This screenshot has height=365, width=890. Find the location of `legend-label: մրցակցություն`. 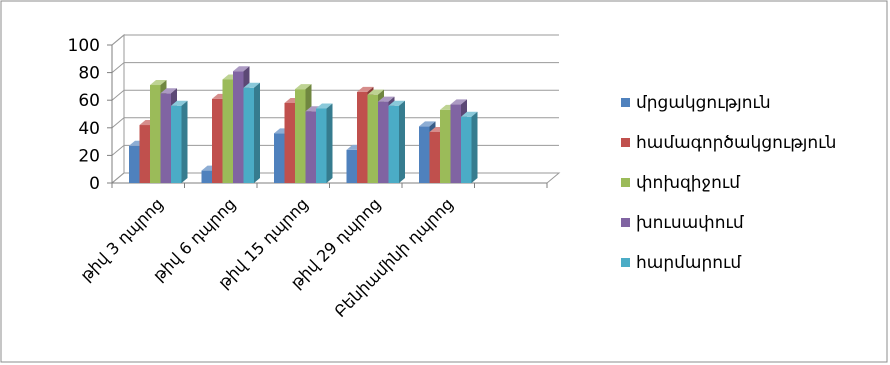

legend-label: մրցակցություն is located at coordinates (703, 103).